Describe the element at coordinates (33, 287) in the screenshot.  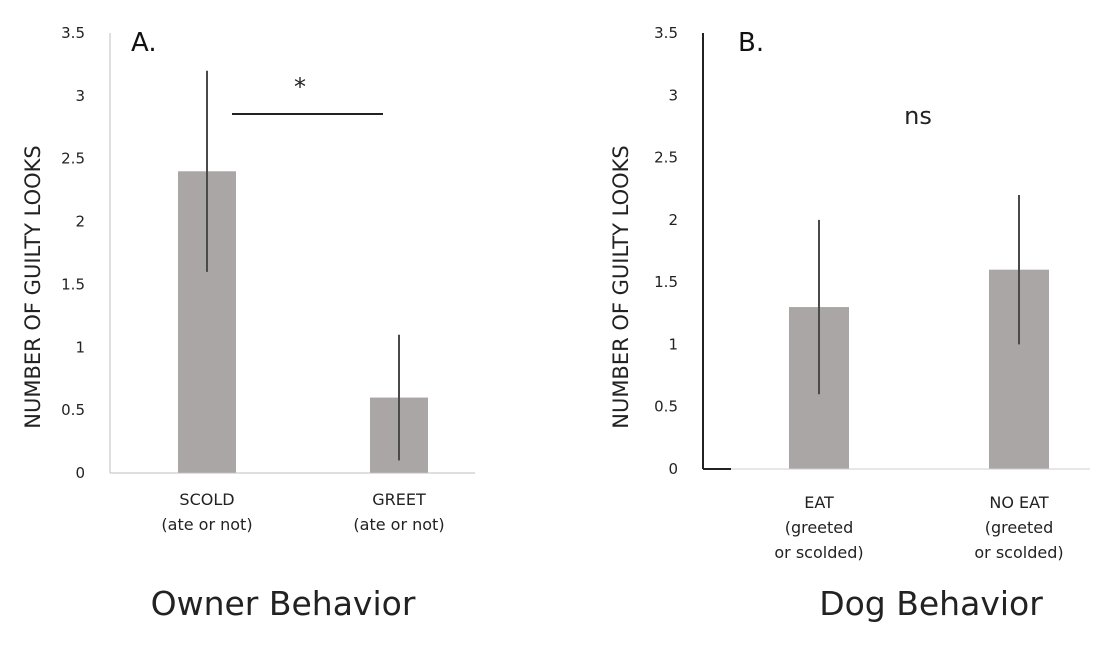
I see `panel-a-y-axis-title: NUMBER OF GUILTY LOOKS` at that location.